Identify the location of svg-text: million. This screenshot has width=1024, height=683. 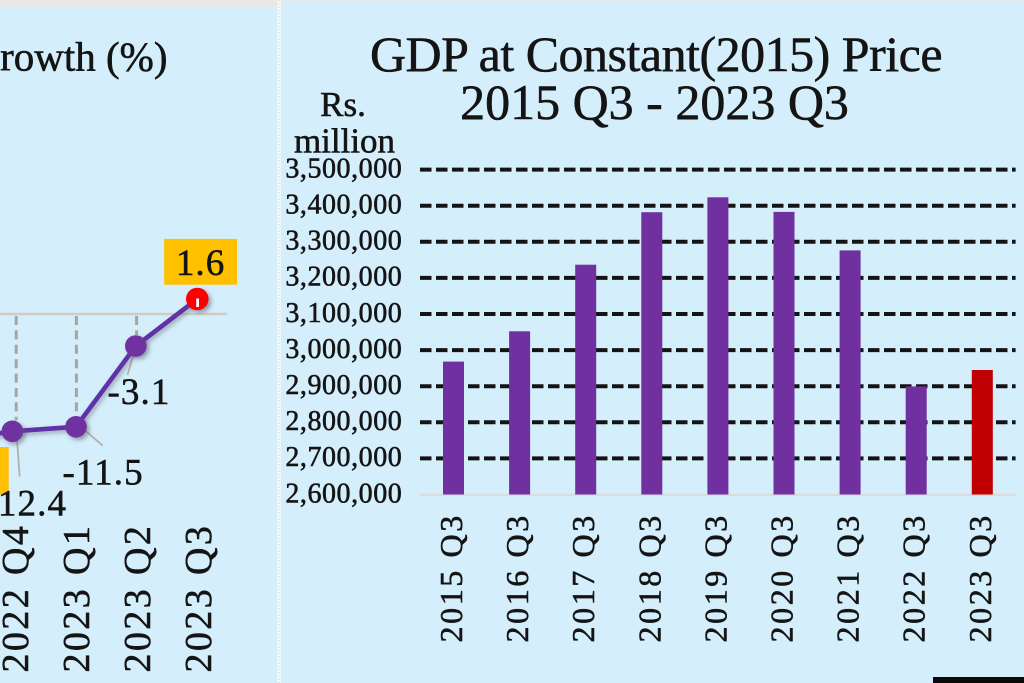
(344, 141).